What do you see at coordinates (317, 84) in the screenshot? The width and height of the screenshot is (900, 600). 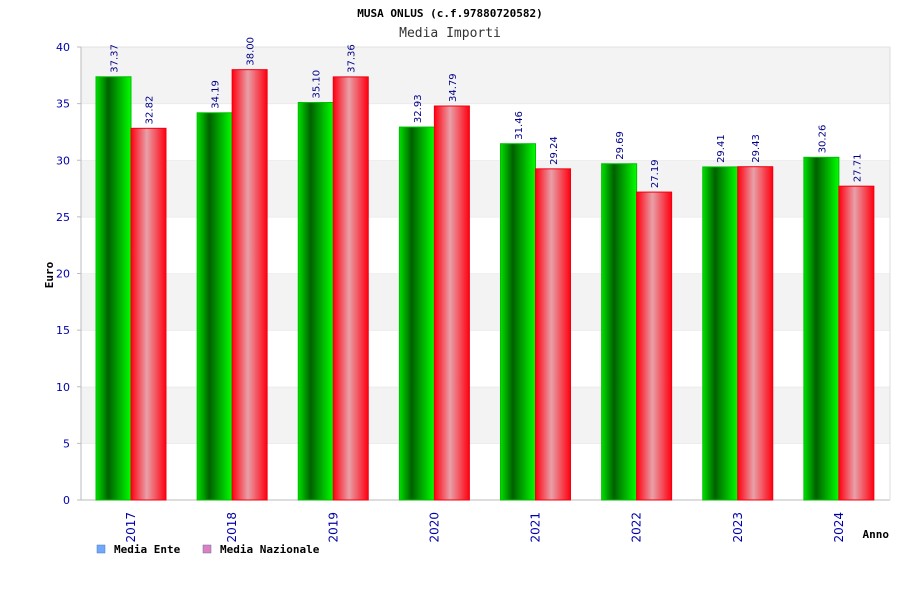 I see `data-label: 35.10` at bounding box center [317, 84].